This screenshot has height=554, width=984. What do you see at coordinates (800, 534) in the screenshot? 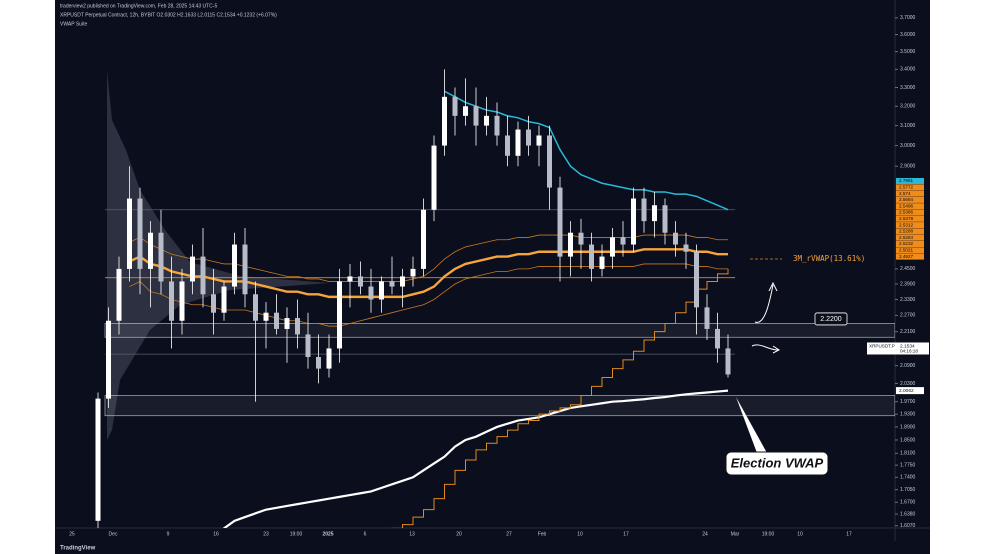
I see `x-tick-label: 10` at bounding box center [800, 534].